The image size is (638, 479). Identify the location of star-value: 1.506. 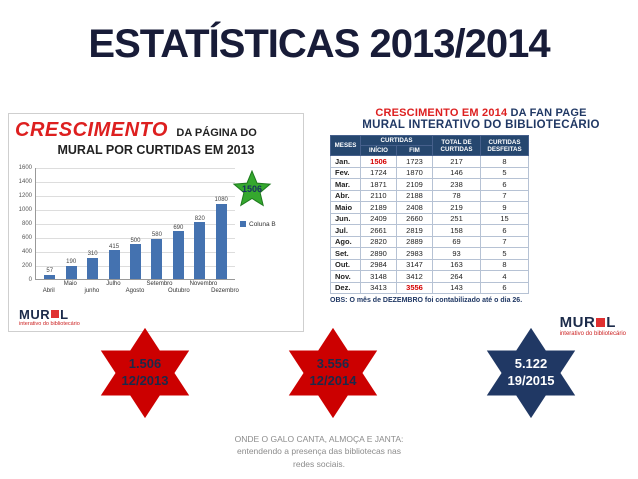
(145, 364).